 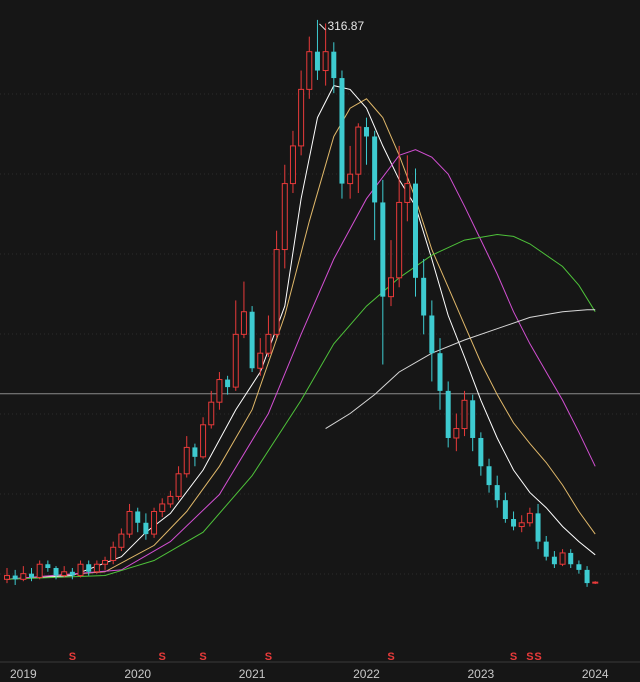 What do you see at coordinates (595, 674) in the screenshot?
I see `x-tick-label: 2024` at bounding box center [595, 674].